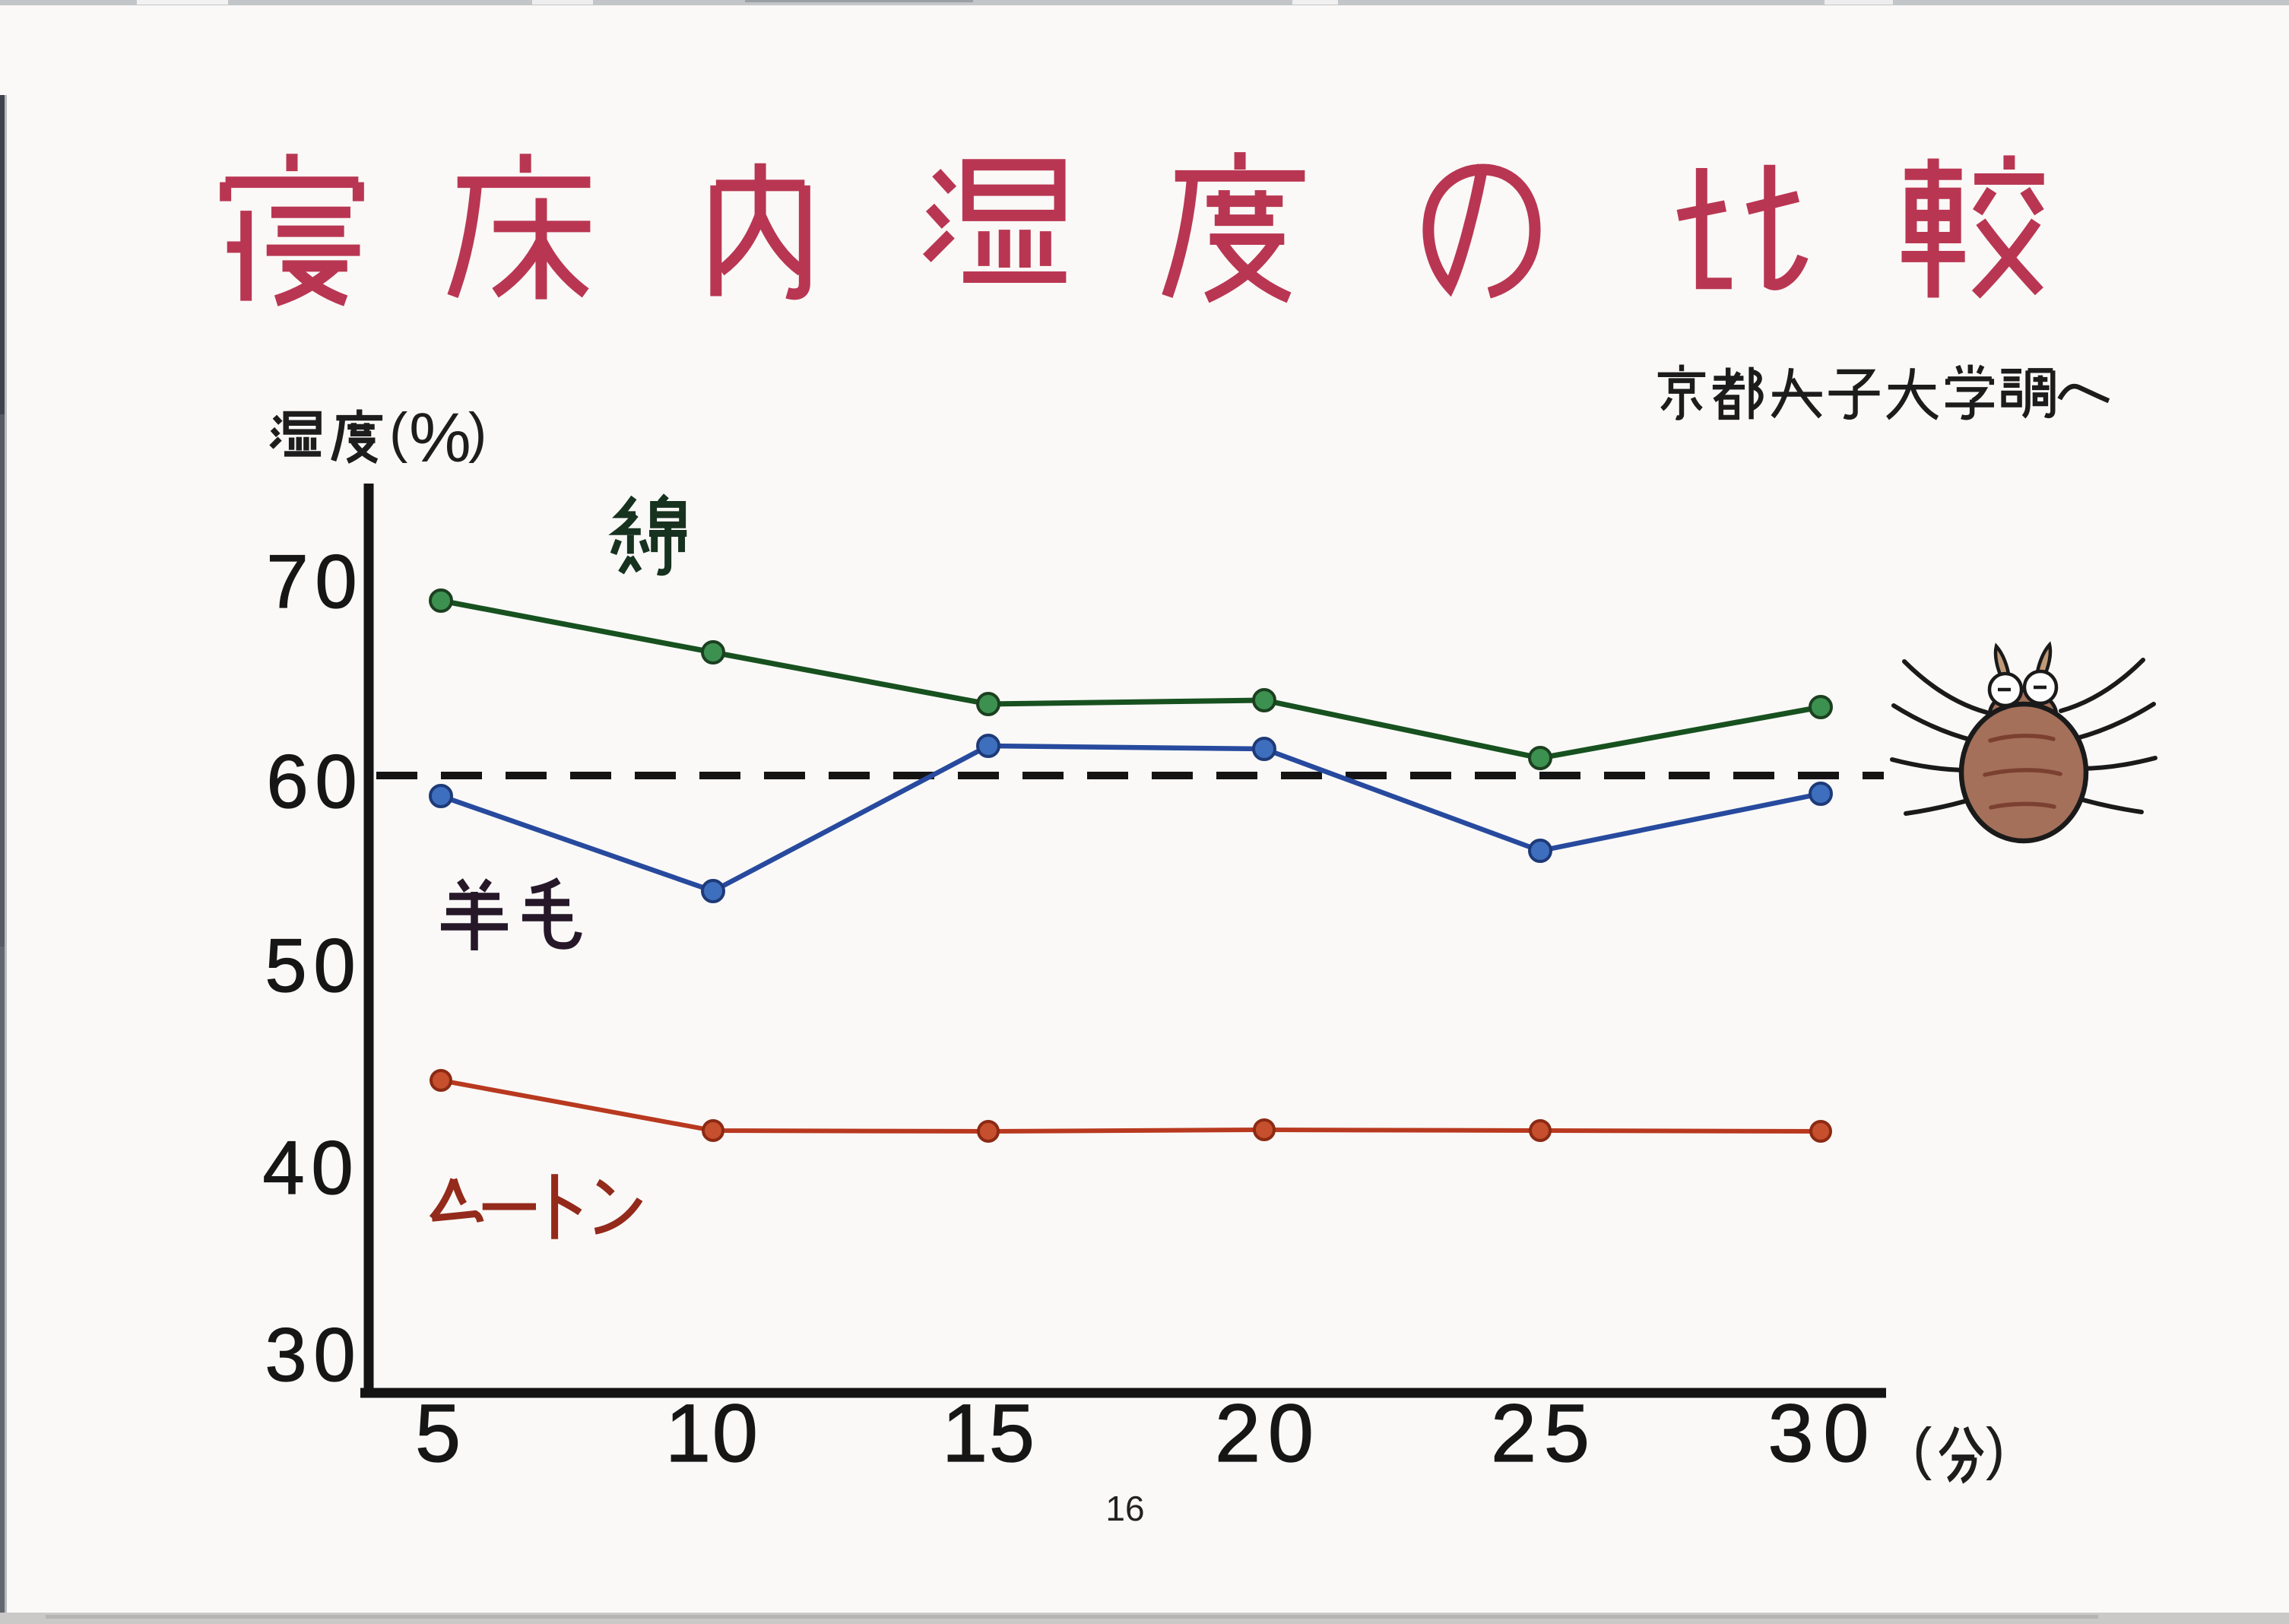 This screenshot has width=2289, height=1624. What do you see at coordinates (312, 781) in the screenshot?
I see `svg-text: 60` at bounding box center [312, 781].